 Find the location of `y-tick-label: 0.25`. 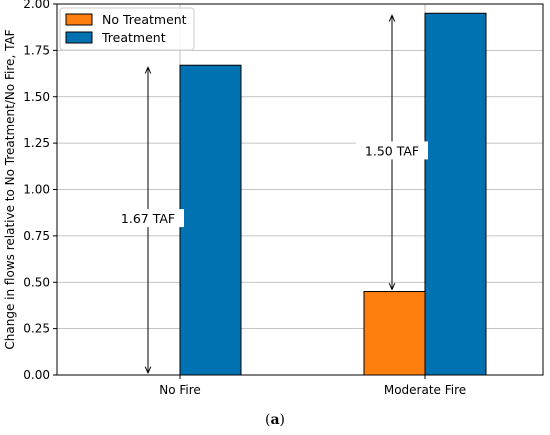

y-tick-label: 0.25 is located at coordinates (36, 329).